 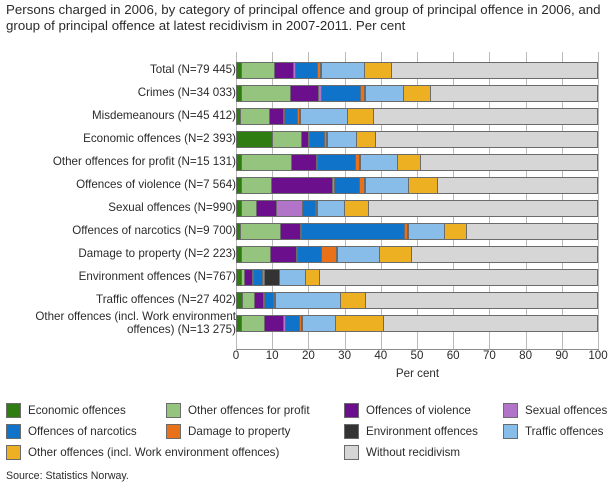 What do you see at coordinates (526, 355) in the screenshot?
I see `x-tick-80: 80` at bounding box center [526, 355].